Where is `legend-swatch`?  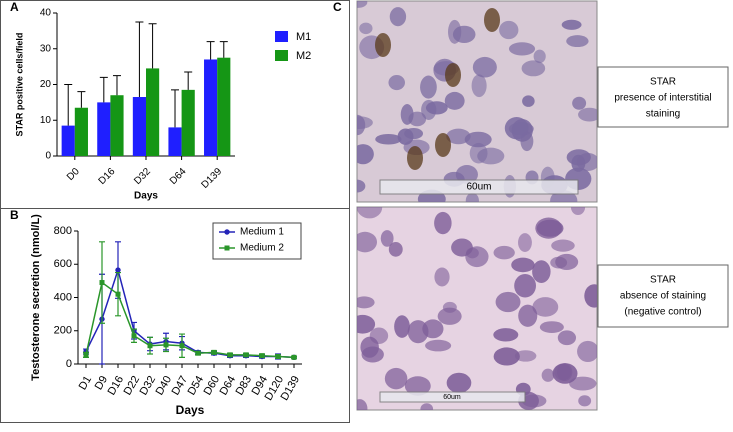 legend-swatch is located at coordinates (281, 55).